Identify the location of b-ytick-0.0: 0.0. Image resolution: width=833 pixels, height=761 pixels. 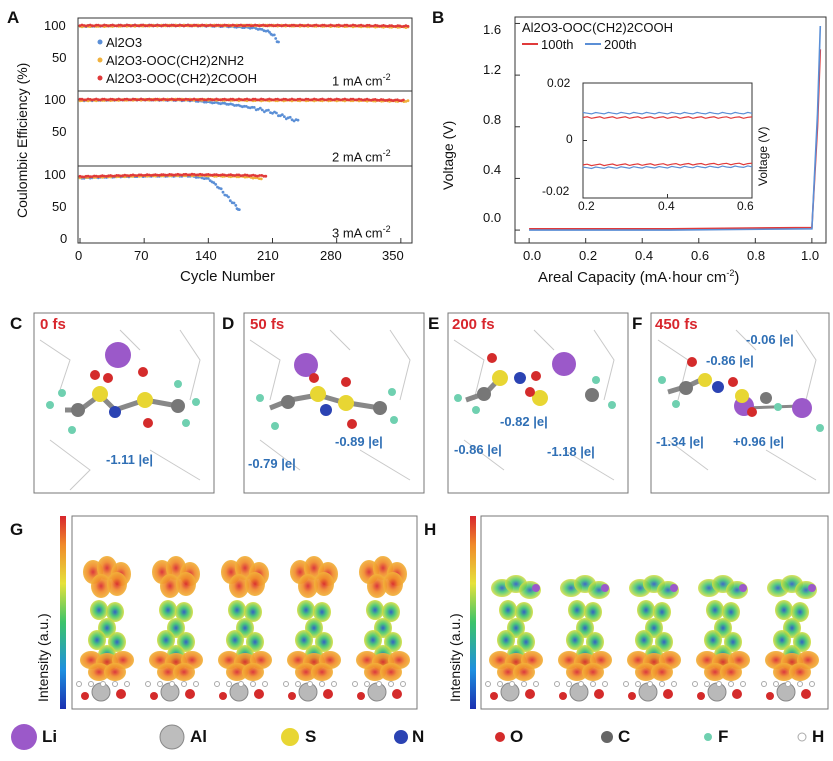
(492, 217).